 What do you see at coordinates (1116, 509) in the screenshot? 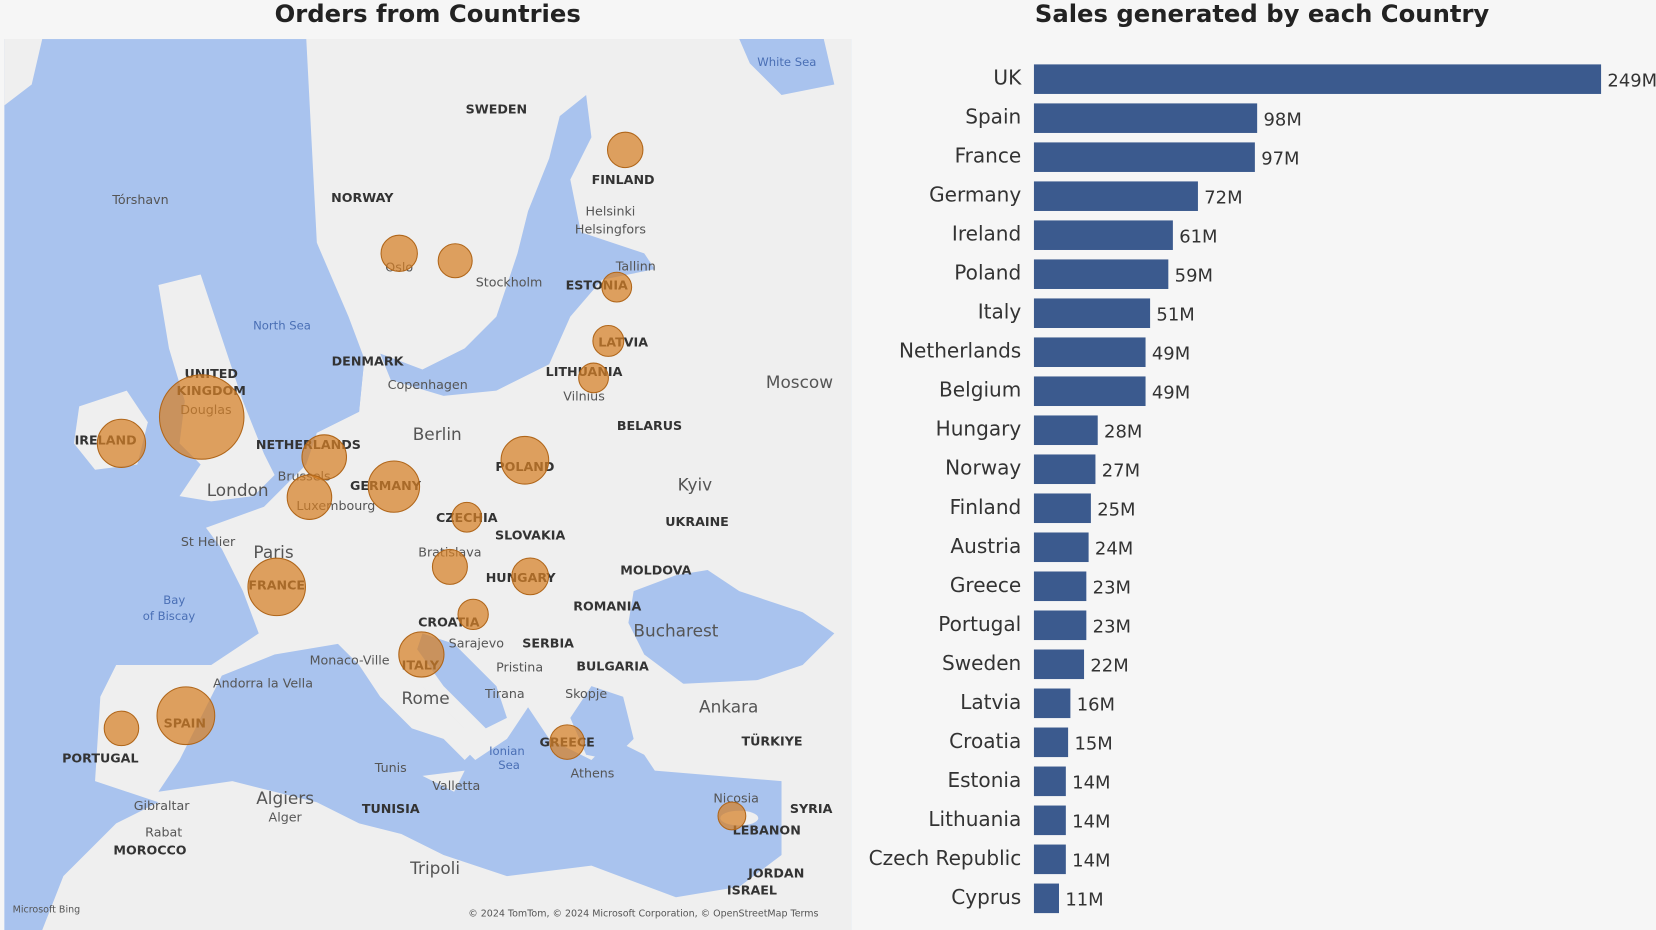
I see `value-label: 25M` at bounding box center [1116, 509].